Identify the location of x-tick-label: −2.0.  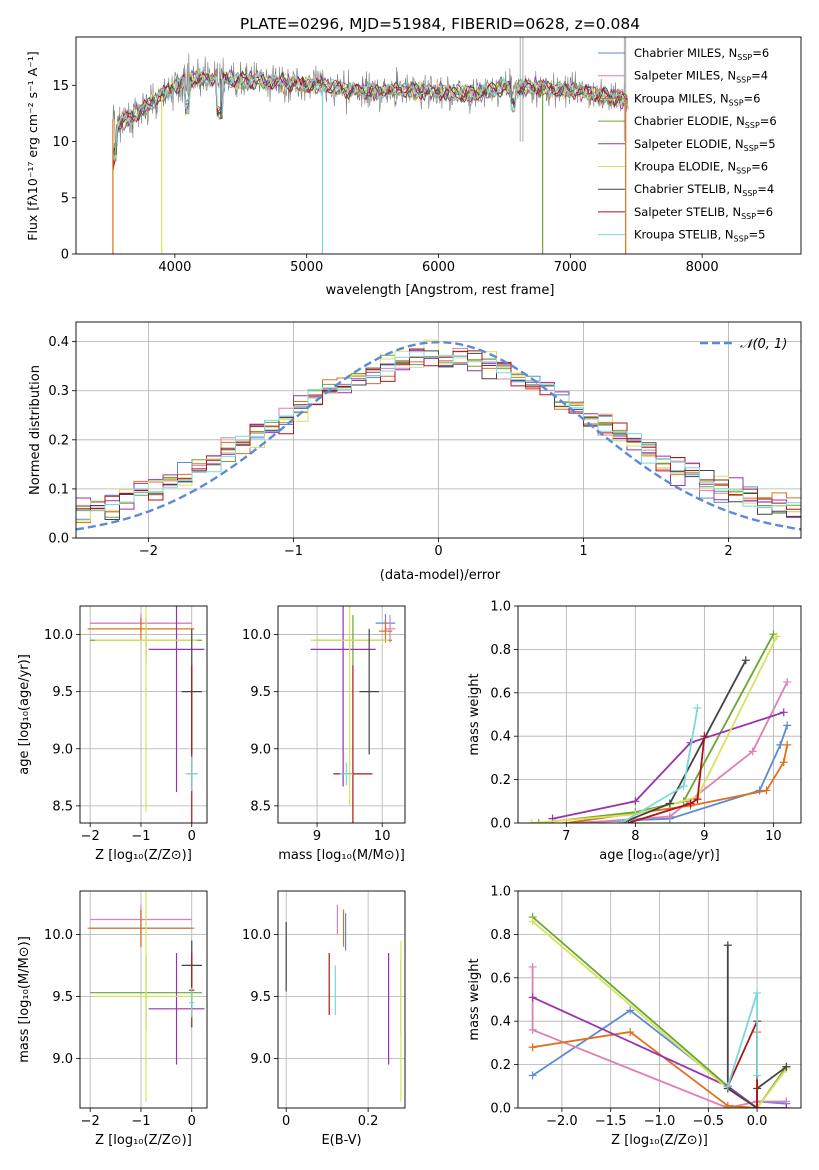
(562, 1121).